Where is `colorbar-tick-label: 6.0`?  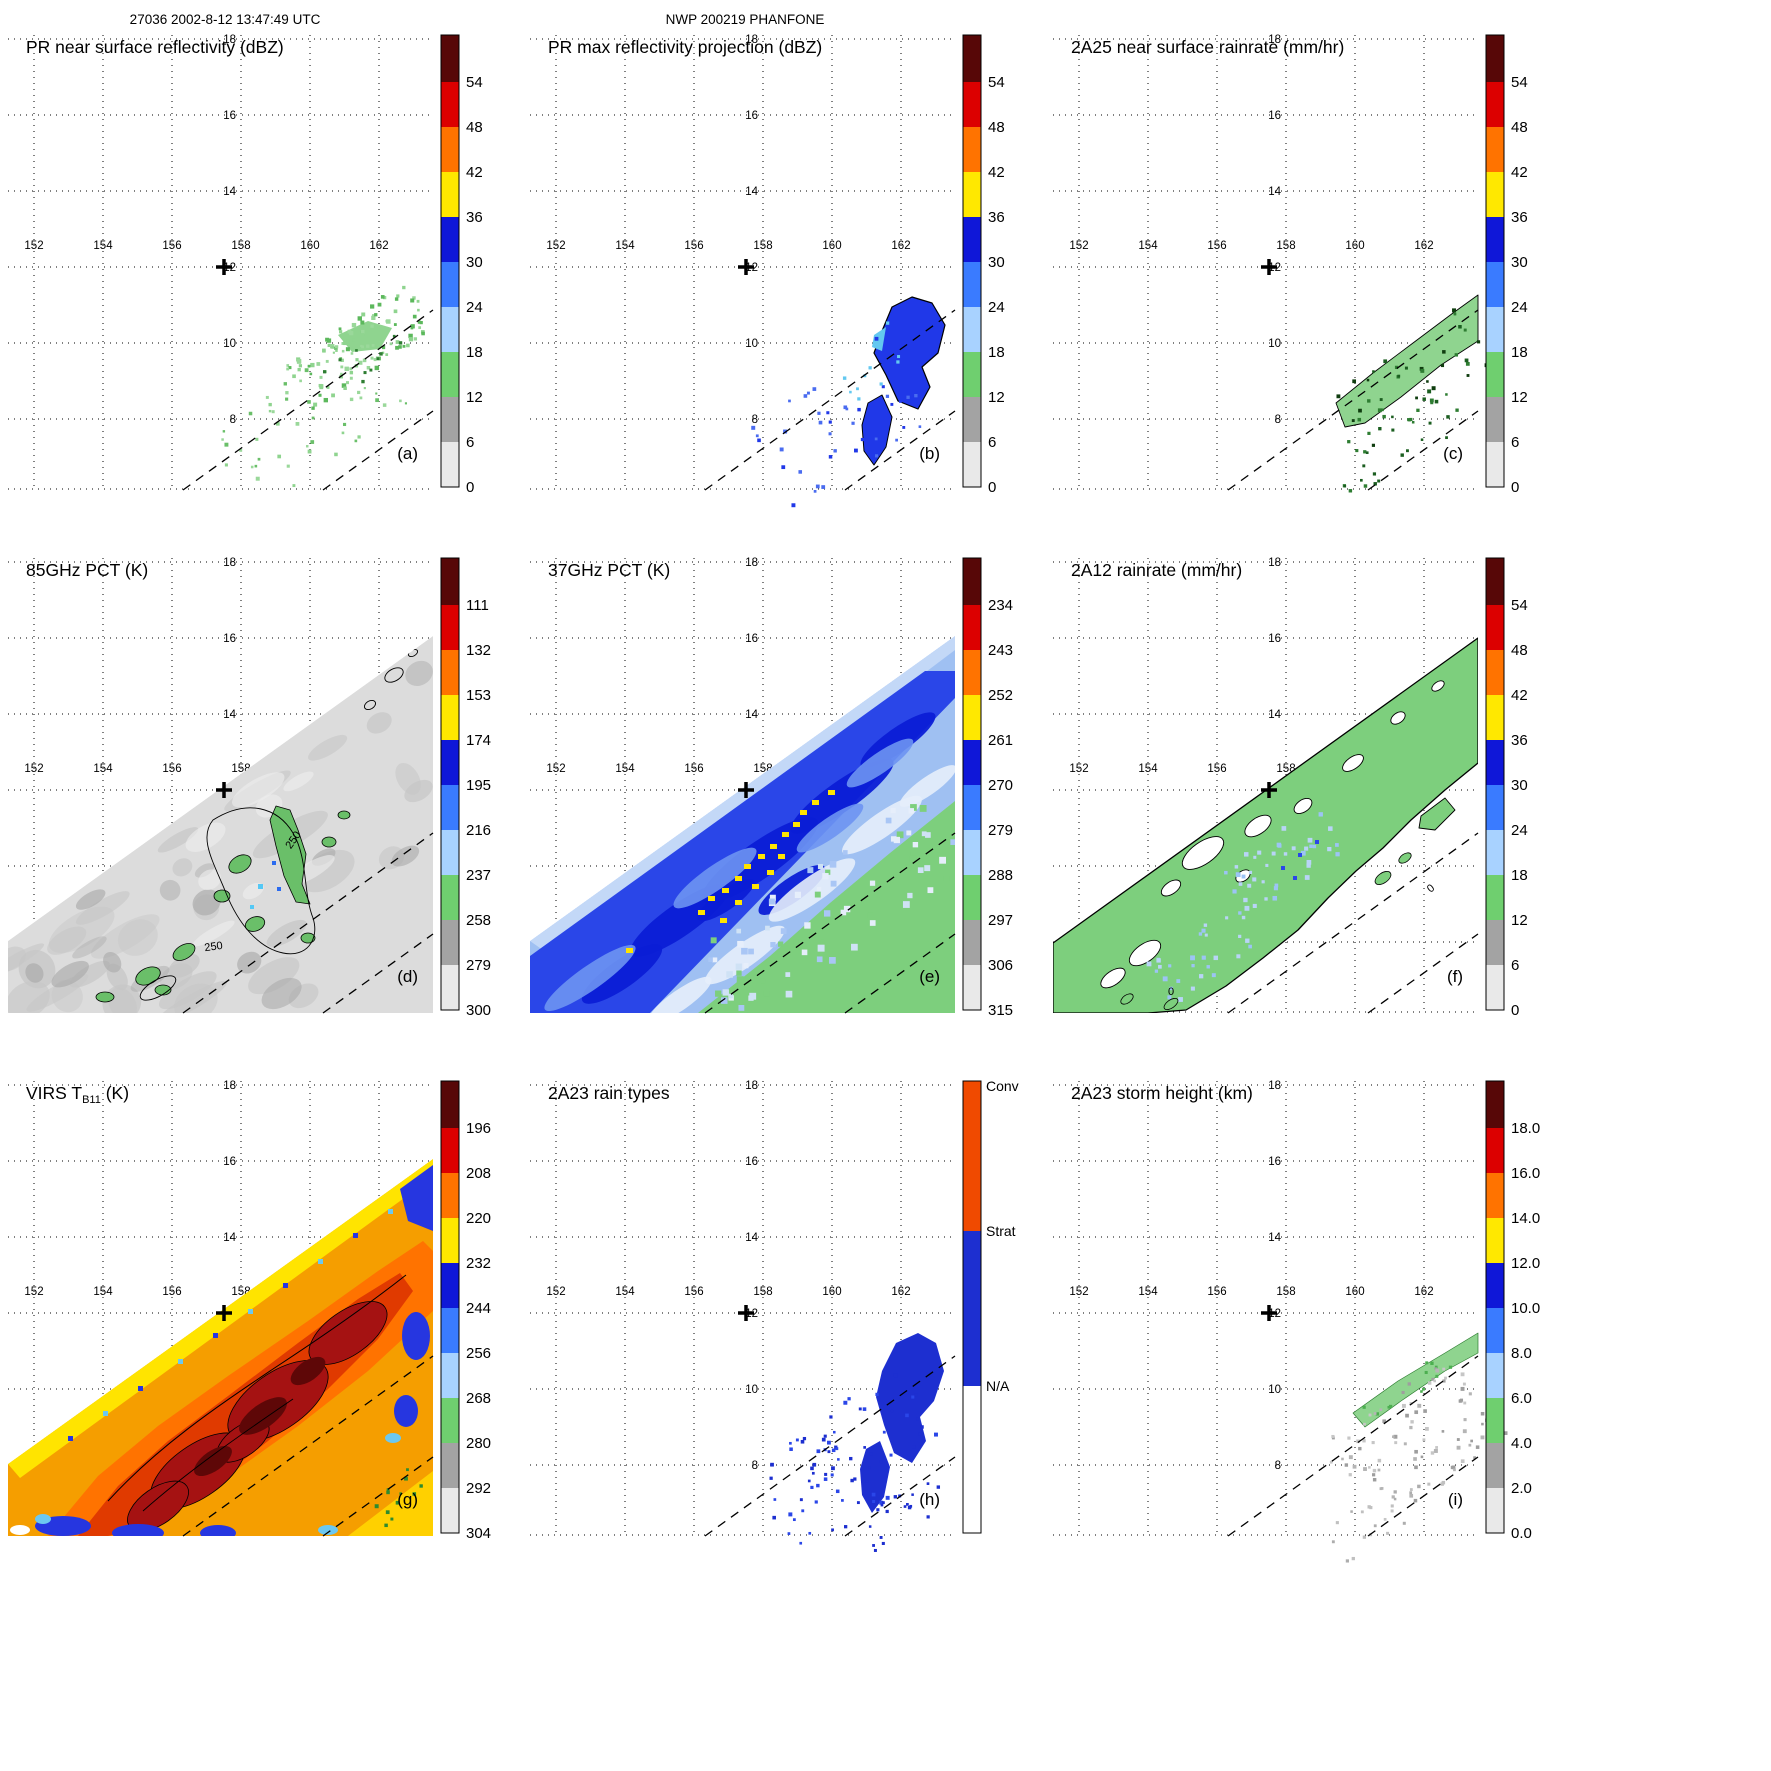
colorbar-tick-label: 6.0 is located at coordinates (1521, 1398).